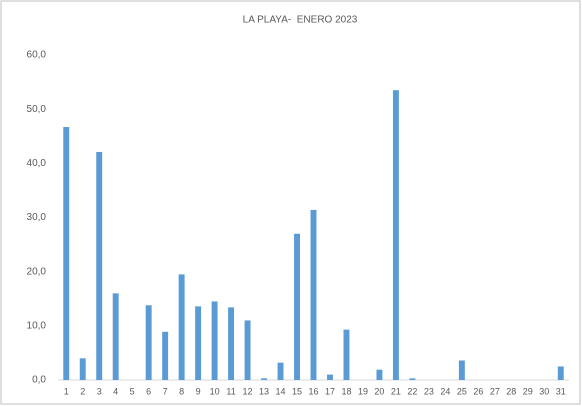 This screenshot has height=406, width=582. What do you see at coordinates (511, 391) in the screenshot?
I see `x-tick-label: 28` at bounding box center [511, 391].